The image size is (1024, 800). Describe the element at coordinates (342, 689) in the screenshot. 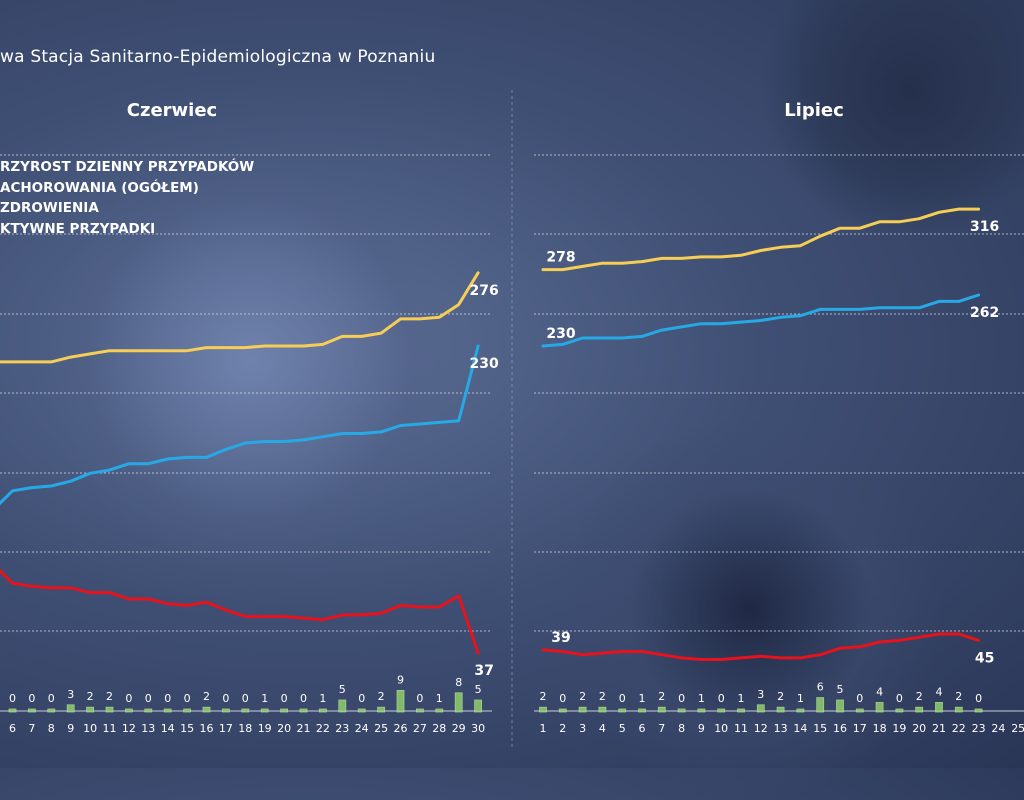

I see `daily-bar-label: 5` at that location.